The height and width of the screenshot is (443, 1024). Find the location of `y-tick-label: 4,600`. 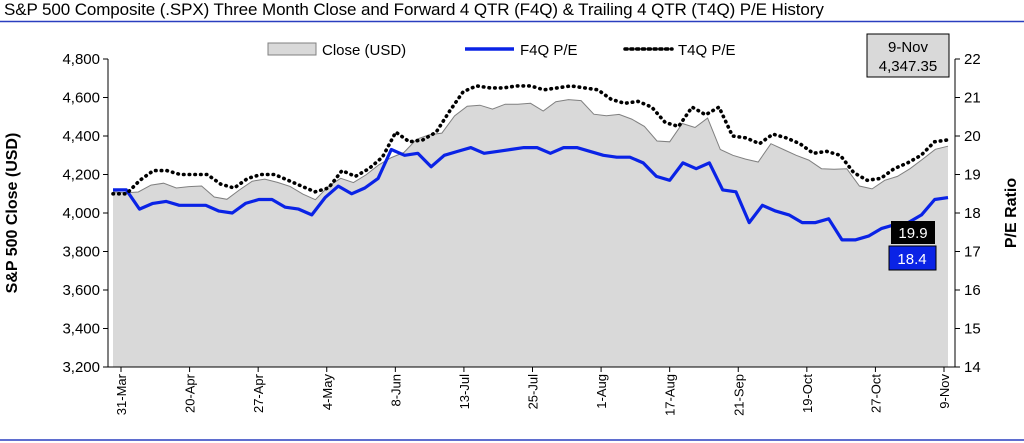

y-tick-label: 4,600 is located at coordinates (81, 98).